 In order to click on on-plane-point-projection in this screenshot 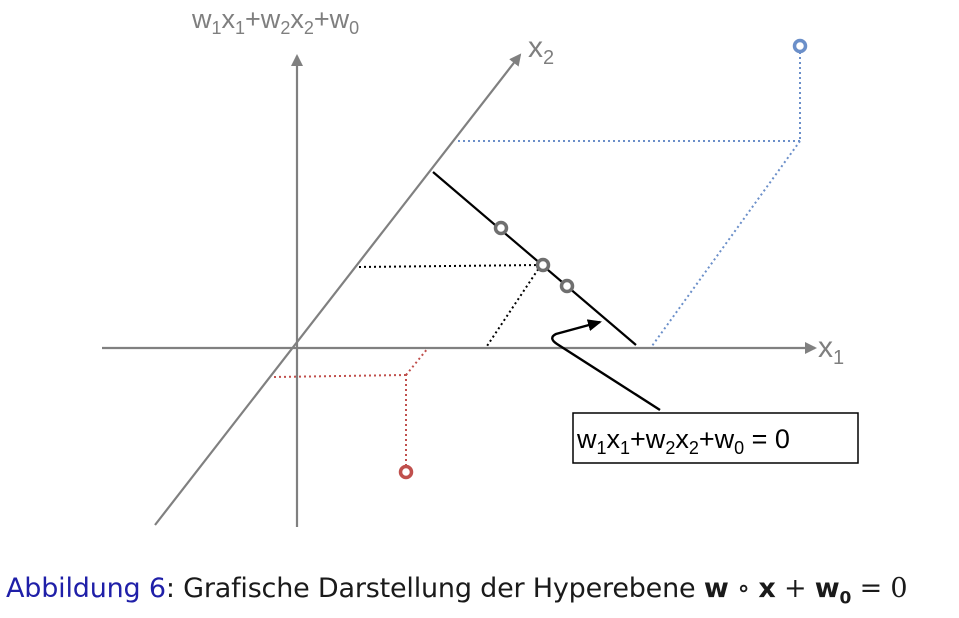, I will do `click(449, 305)`.